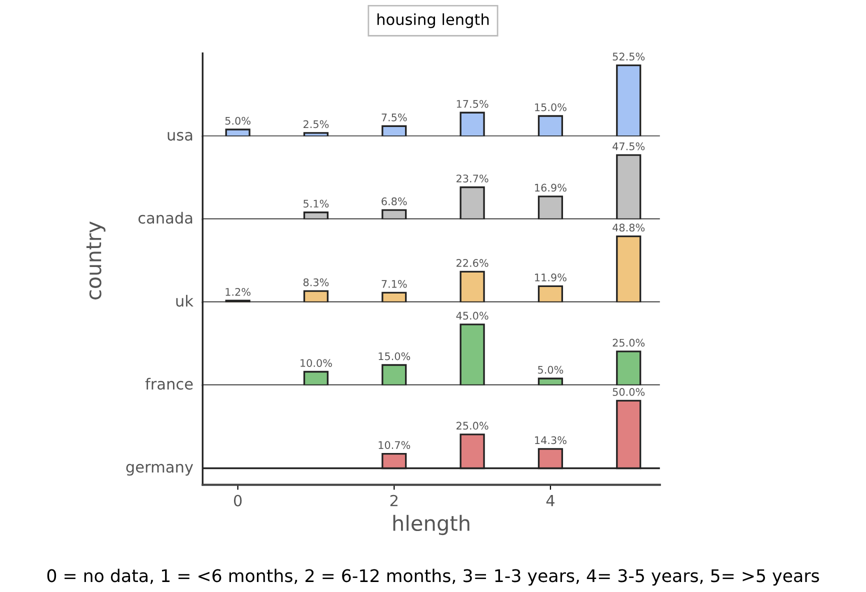 This screenshot has width=866, height=592. Describe the element at coordinates (550, 188) in the screenshot. I see `data-label: 16.9%` at that location.